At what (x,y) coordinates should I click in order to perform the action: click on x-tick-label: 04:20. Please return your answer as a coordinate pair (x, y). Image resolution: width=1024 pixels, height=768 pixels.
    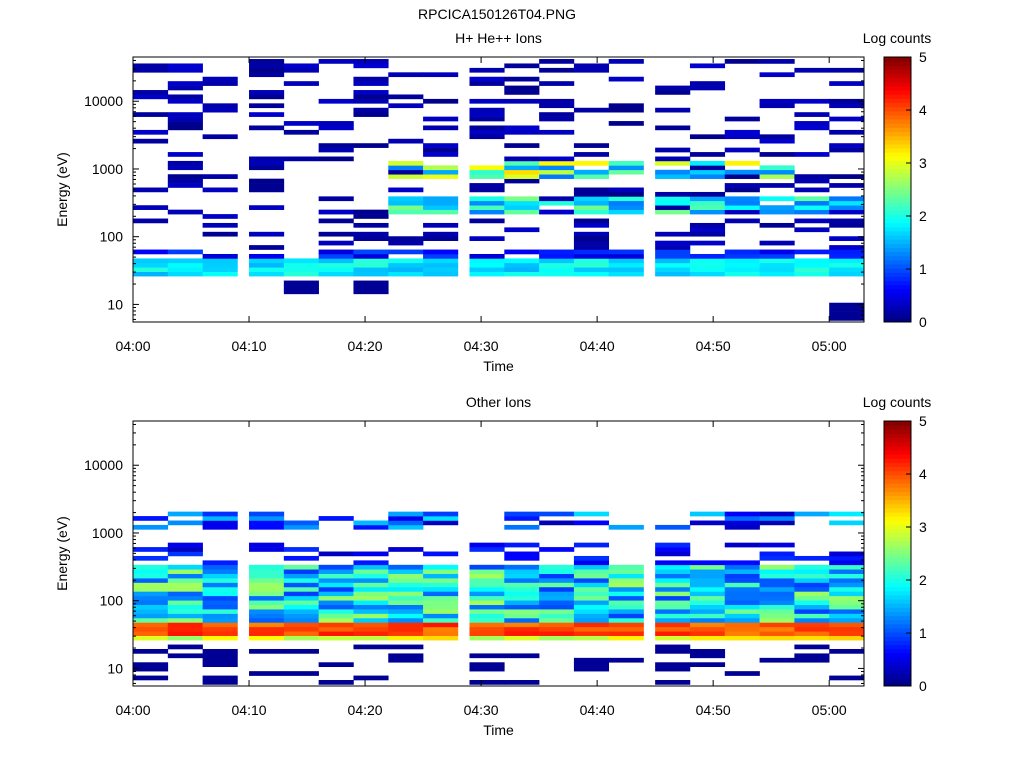
    Looking at the image, I should click on (365, 346).